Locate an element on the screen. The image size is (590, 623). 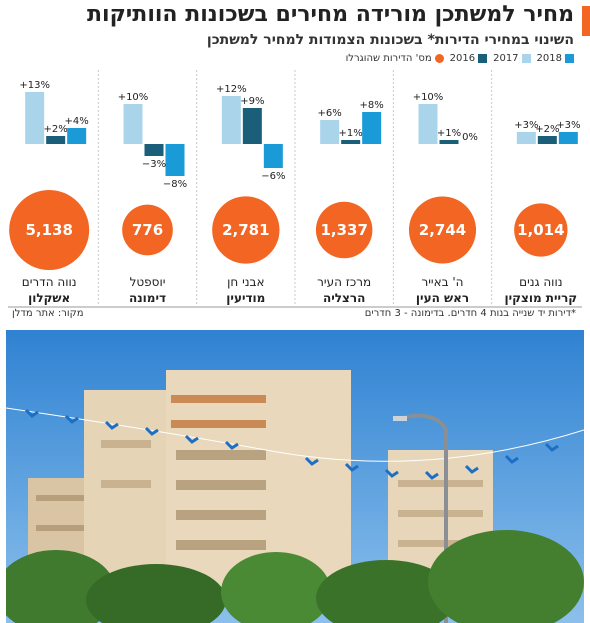
bar-label-2018-2: 0% is located at coordinates (470, 137).